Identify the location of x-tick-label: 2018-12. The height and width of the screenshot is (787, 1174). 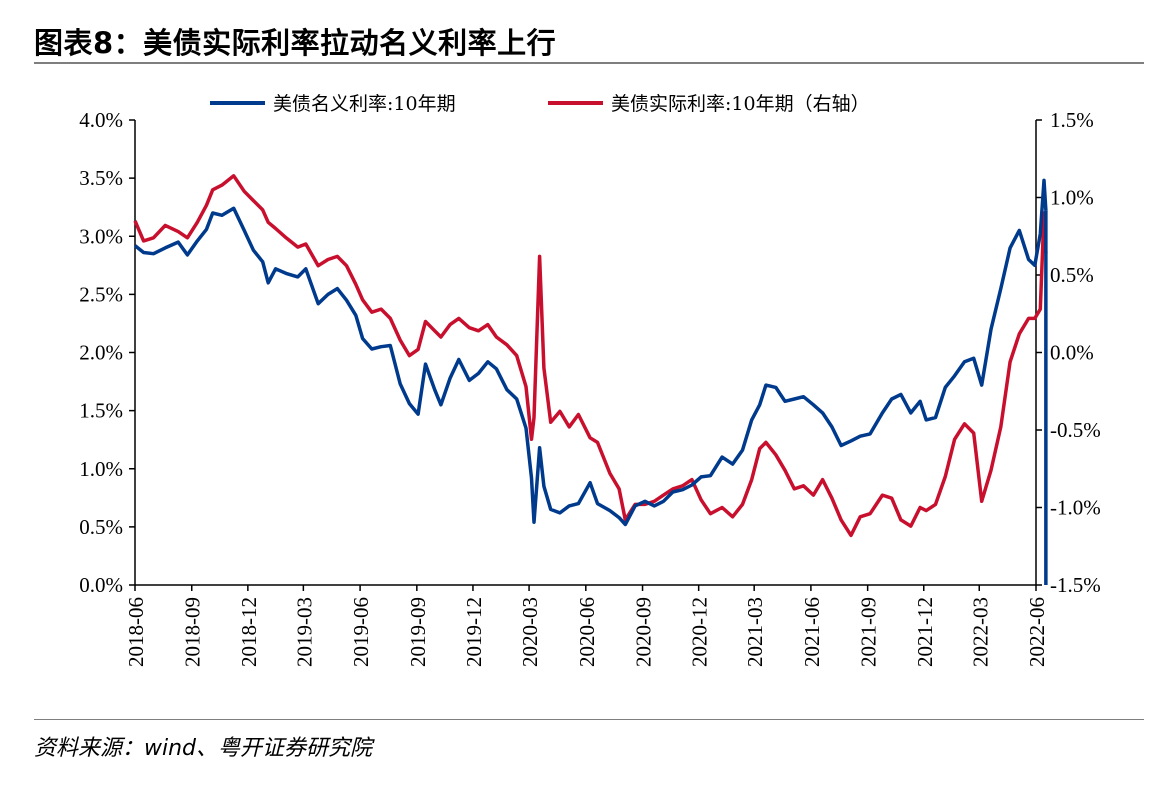
(249, 632).